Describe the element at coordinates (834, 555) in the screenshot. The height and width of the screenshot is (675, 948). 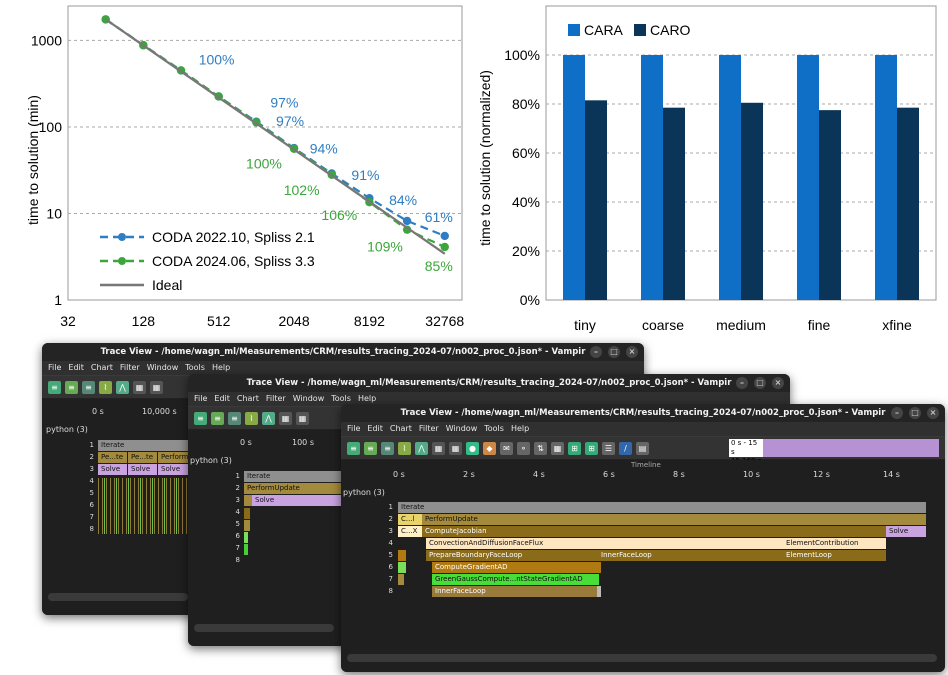
I see `bar-elementloop: ElementLoop` at that location.